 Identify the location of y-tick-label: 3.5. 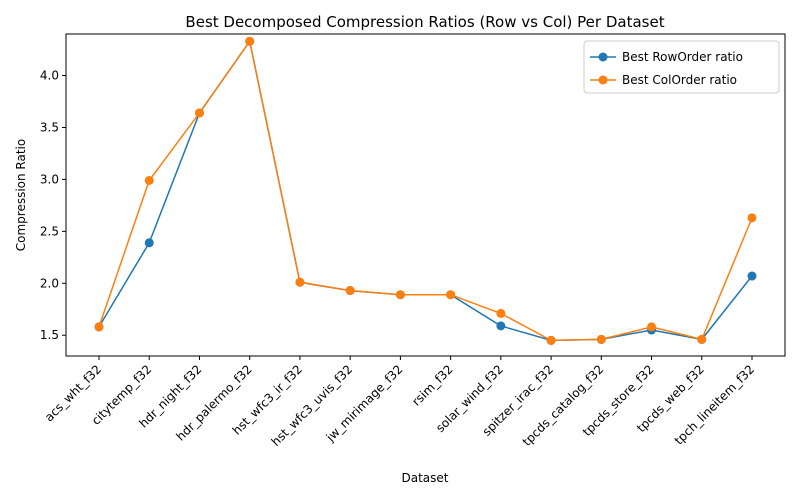
(49, 127).